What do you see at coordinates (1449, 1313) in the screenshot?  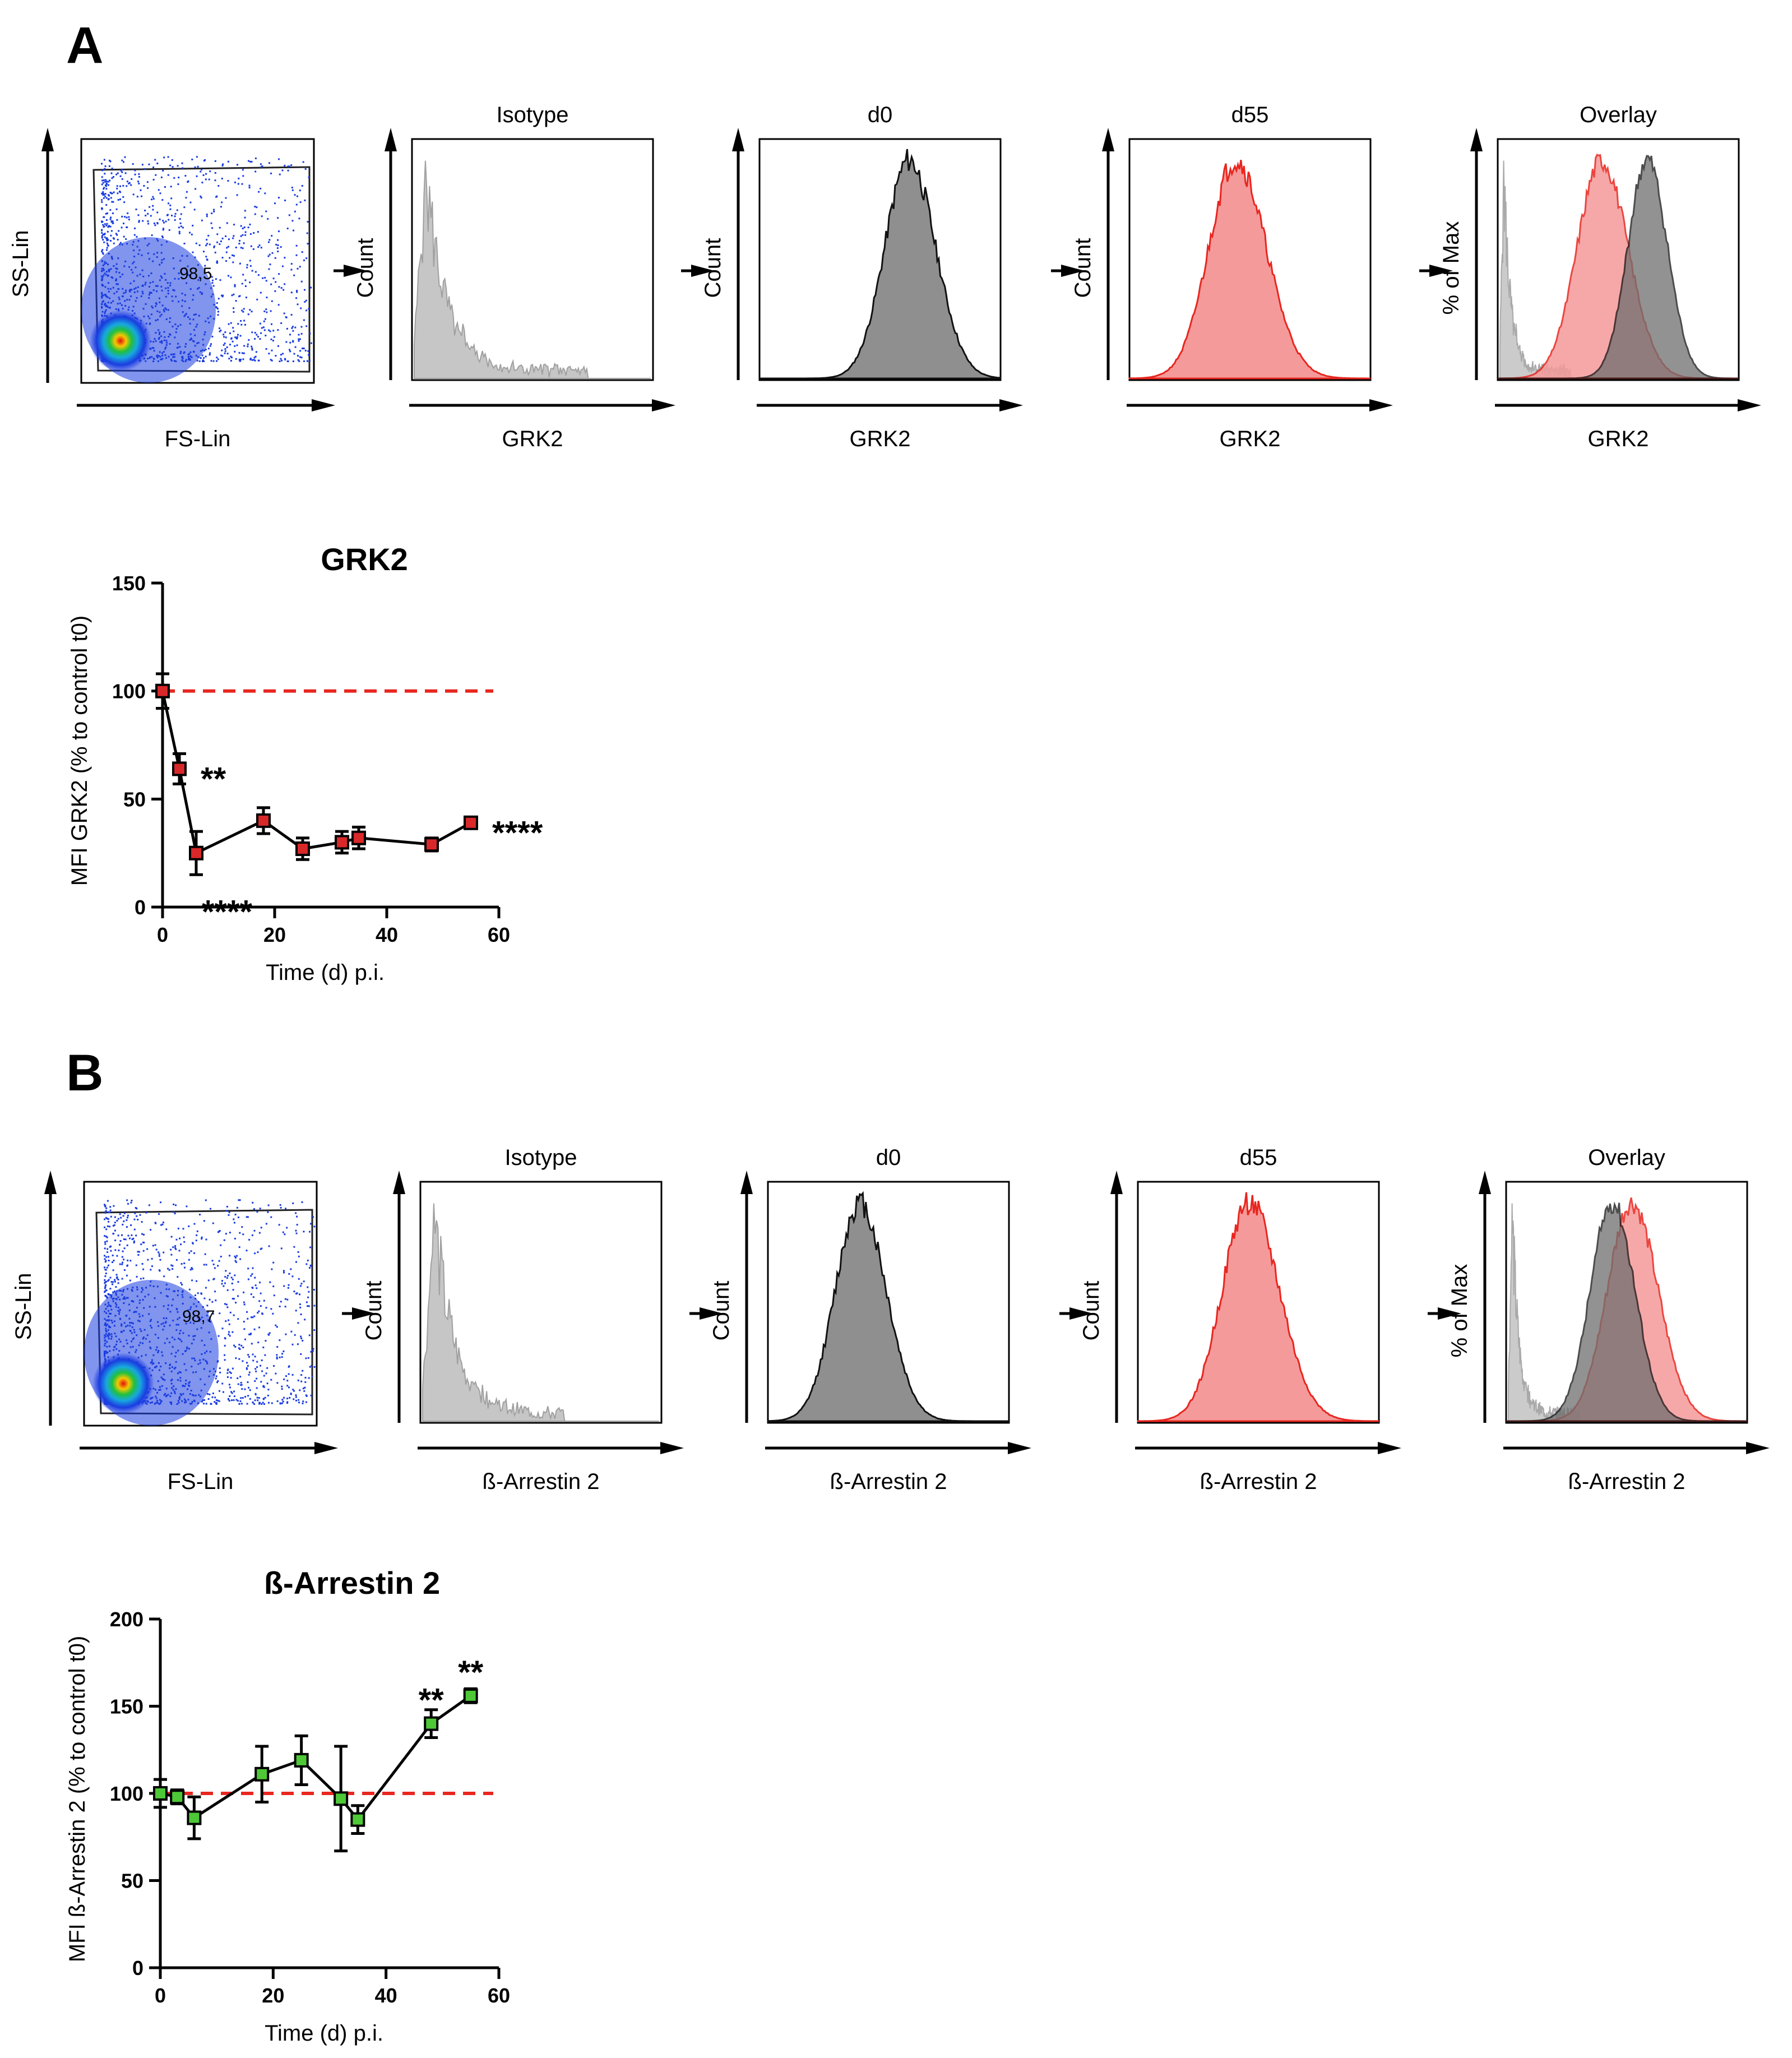 I see `flow-arrow-head` at bounding box center [1449, 1313].